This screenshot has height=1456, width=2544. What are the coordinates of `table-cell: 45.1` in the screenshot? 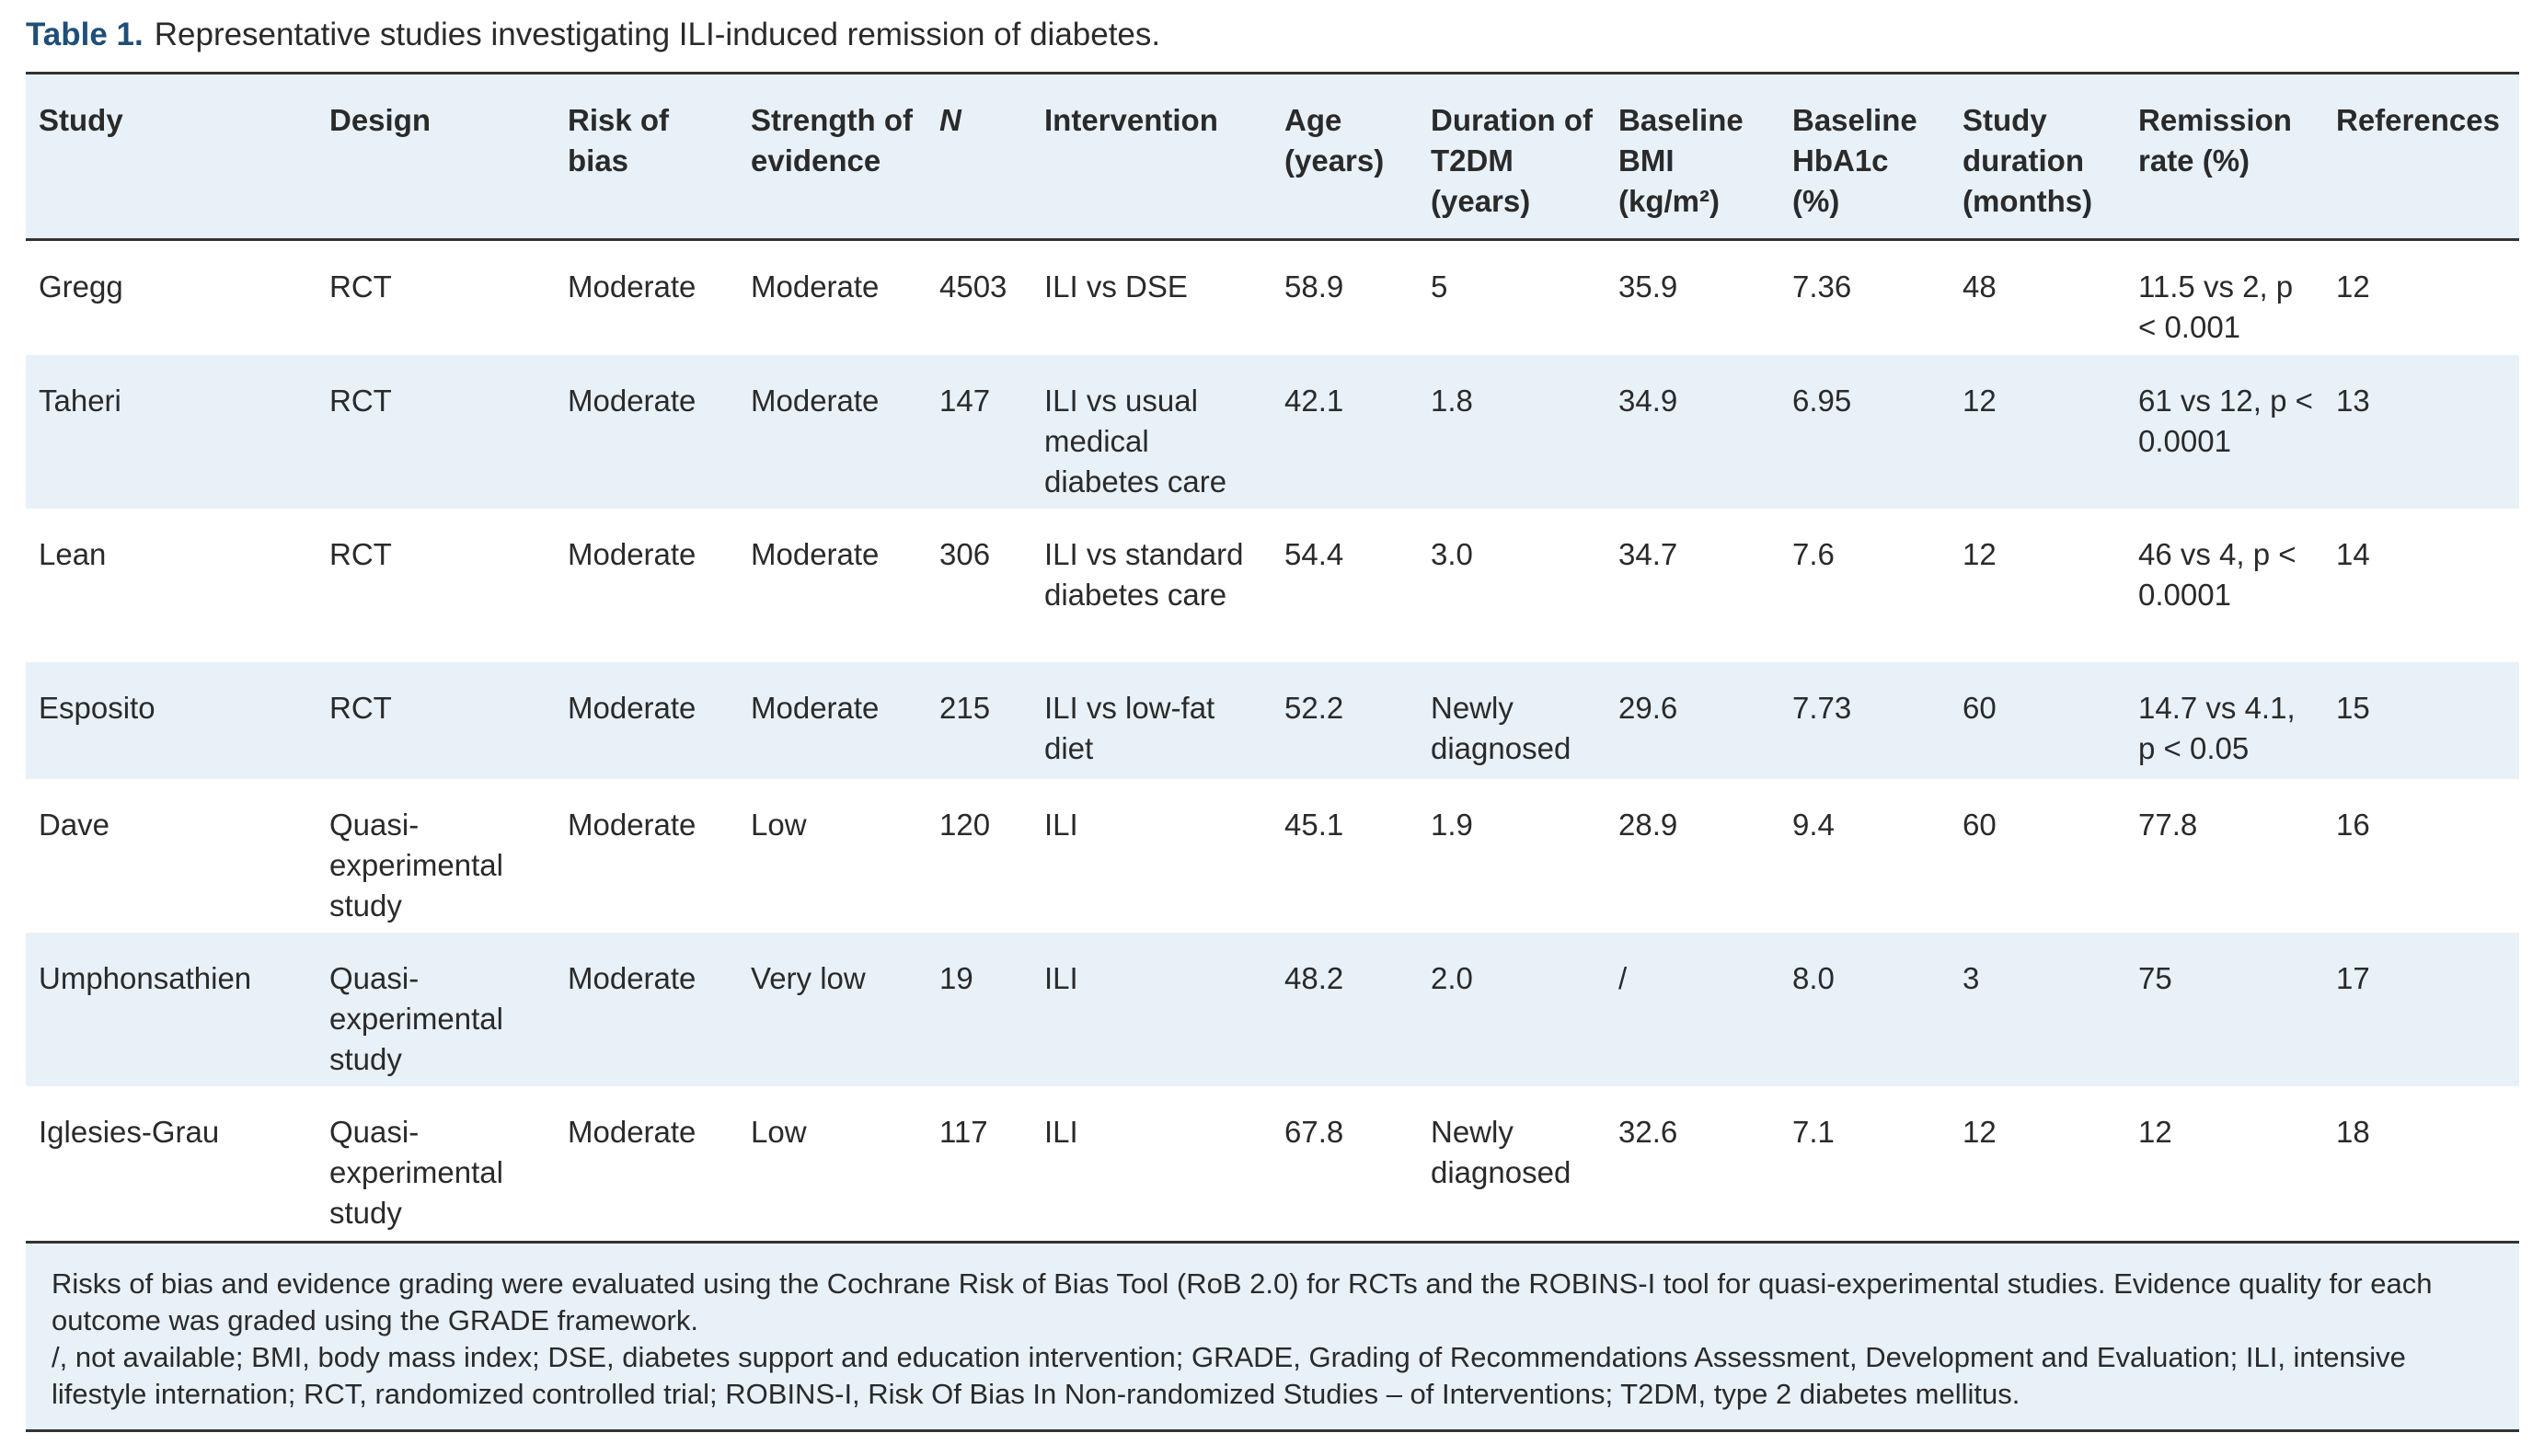 It's located at (1314, 824).